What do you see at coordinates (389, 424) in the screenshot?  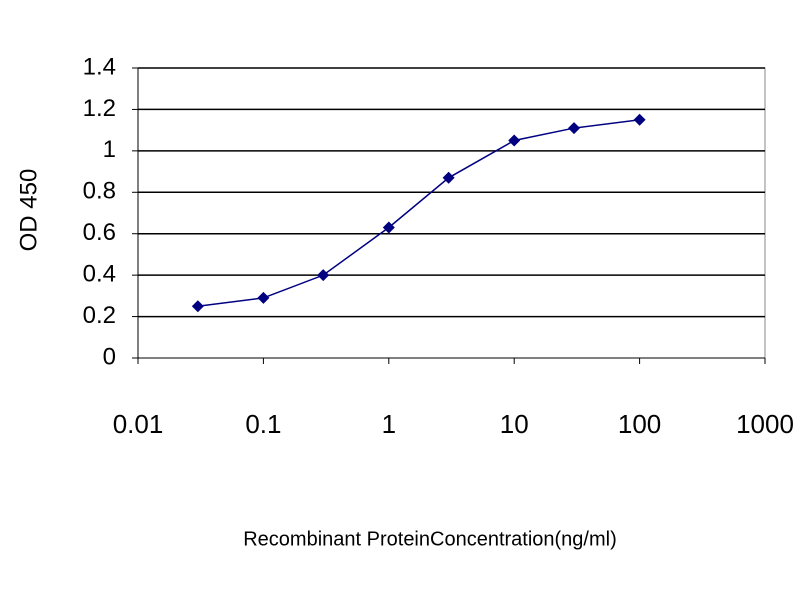 I see `x-tick-label: 1` at bounding box center [389, 424].